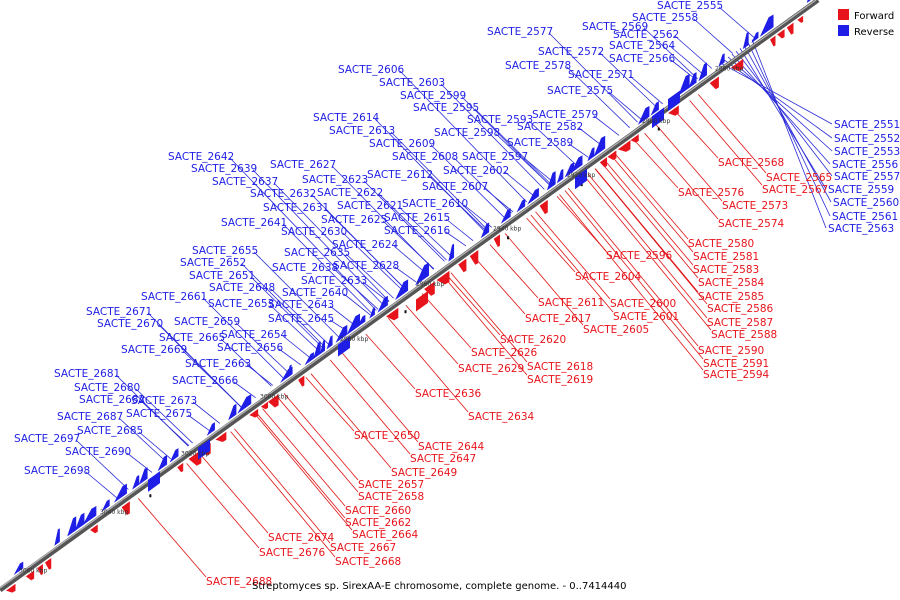 The width and height of the screenshot is (900, 600). I want to click on reverse-label: SACTE_2602, so click(476, 171).